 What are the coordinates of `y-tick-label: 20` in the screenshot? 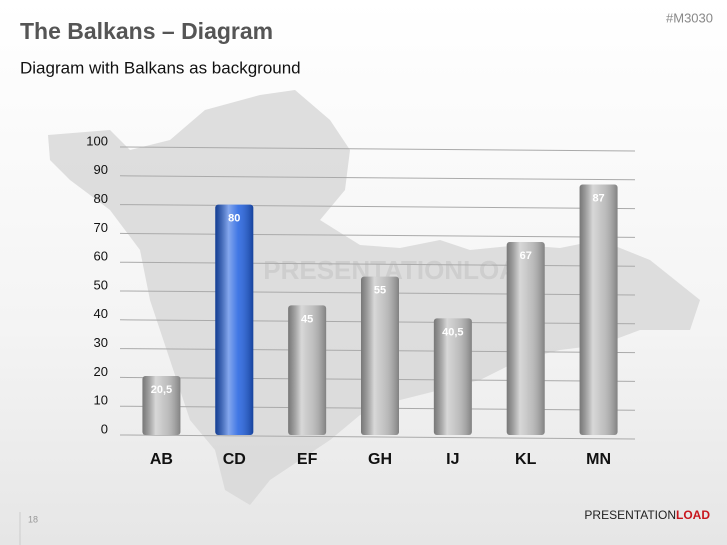 It's located at (101, 371).